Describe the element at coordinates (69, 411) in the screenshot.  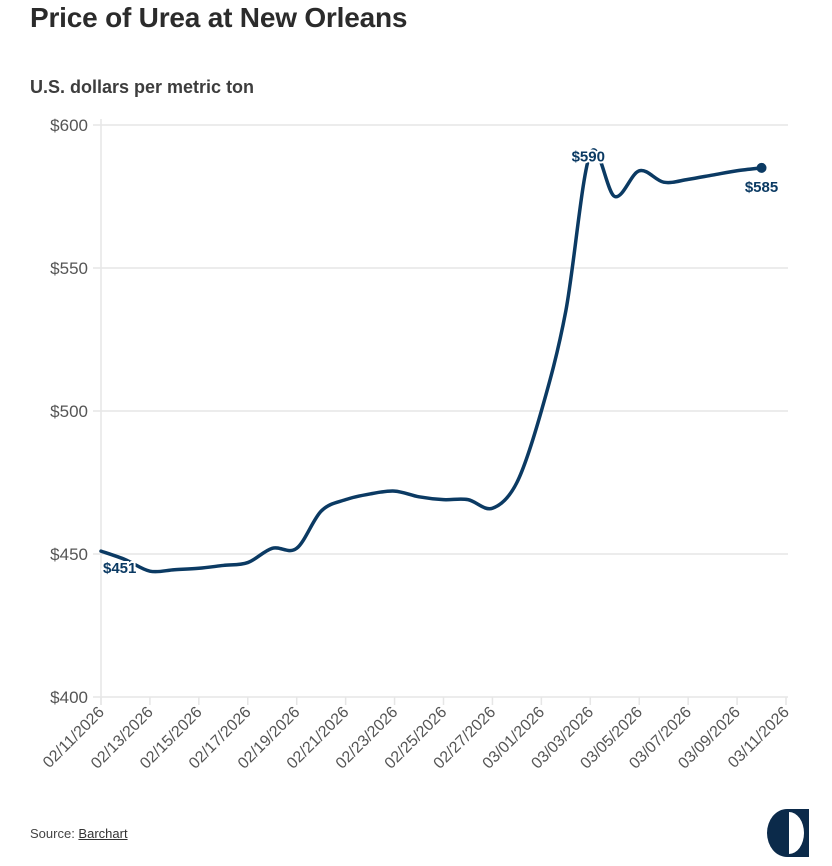
I see `y-tick-label: $500` at that location.